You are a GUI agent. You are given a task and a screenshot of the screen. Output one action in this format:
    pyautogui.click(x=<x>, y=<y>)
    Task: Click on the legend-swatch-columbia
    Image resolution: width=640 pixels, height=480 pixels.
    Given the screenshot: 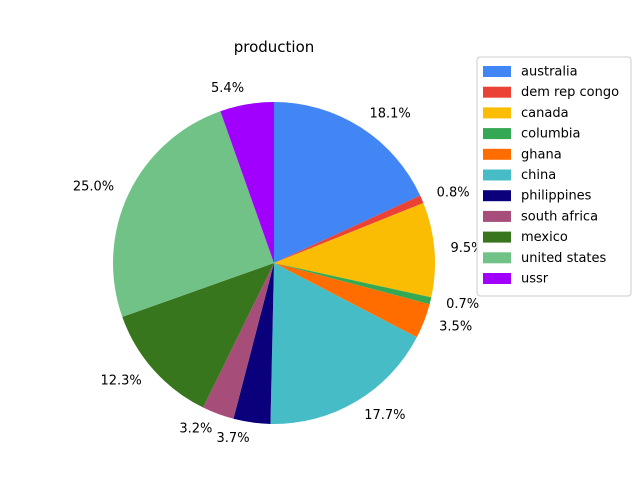 What is the action you would take?
    pyautogui.click(x=497, y=134)
    